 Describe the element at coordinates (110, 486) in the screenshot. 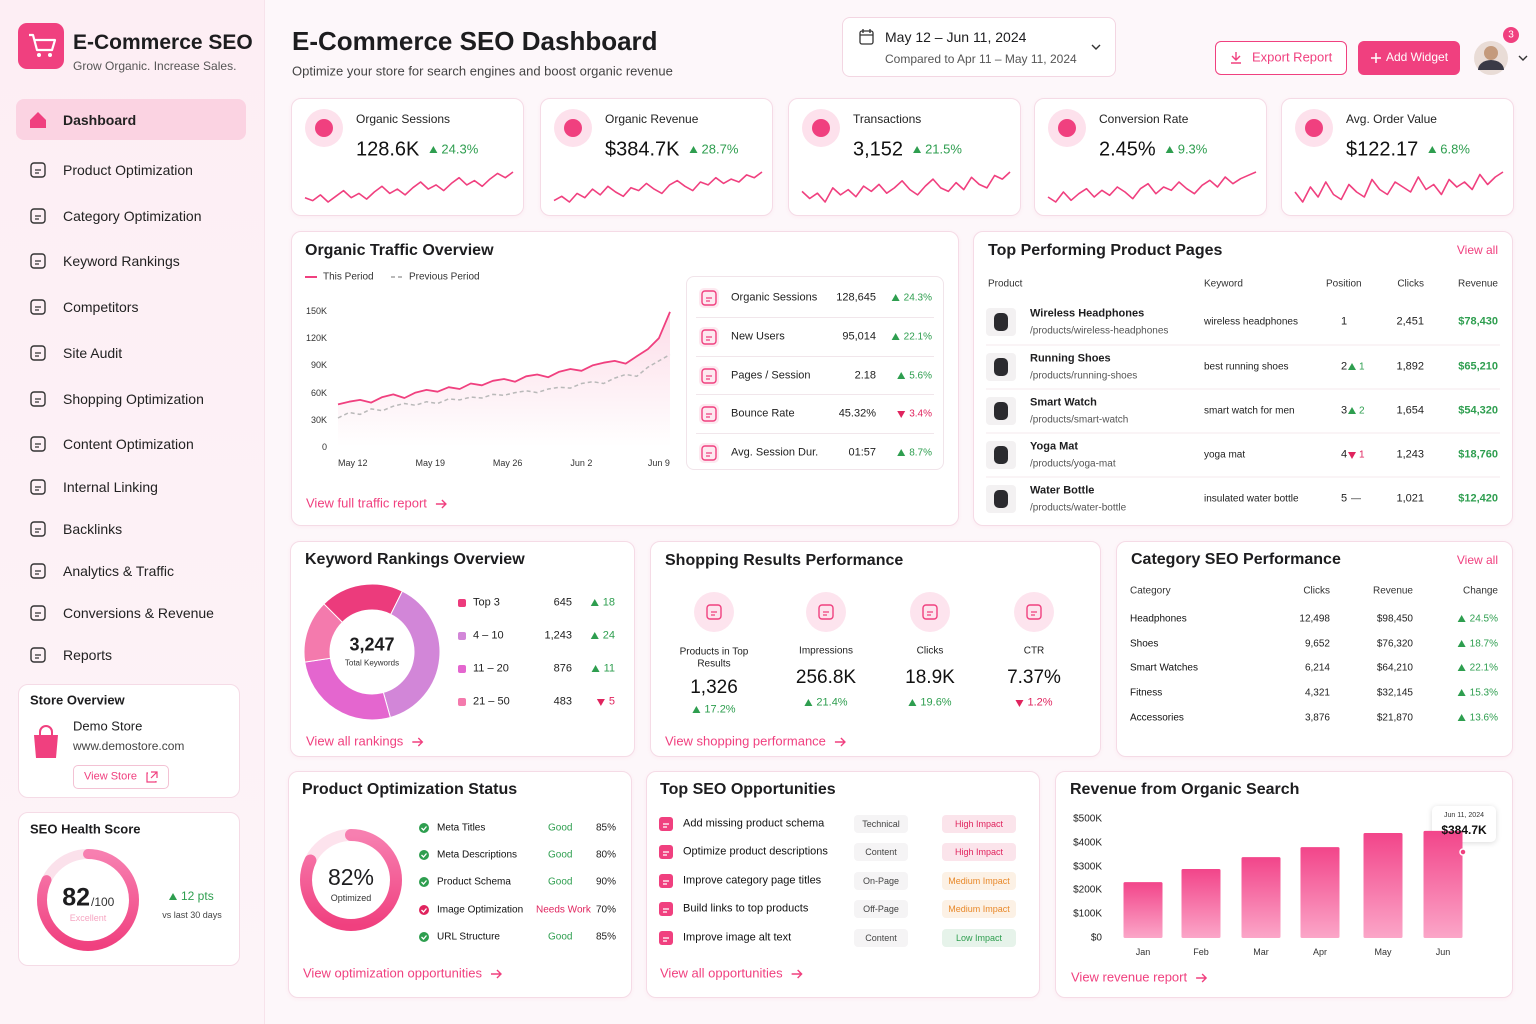

I see `nav-item: Internal Linking` at that location.